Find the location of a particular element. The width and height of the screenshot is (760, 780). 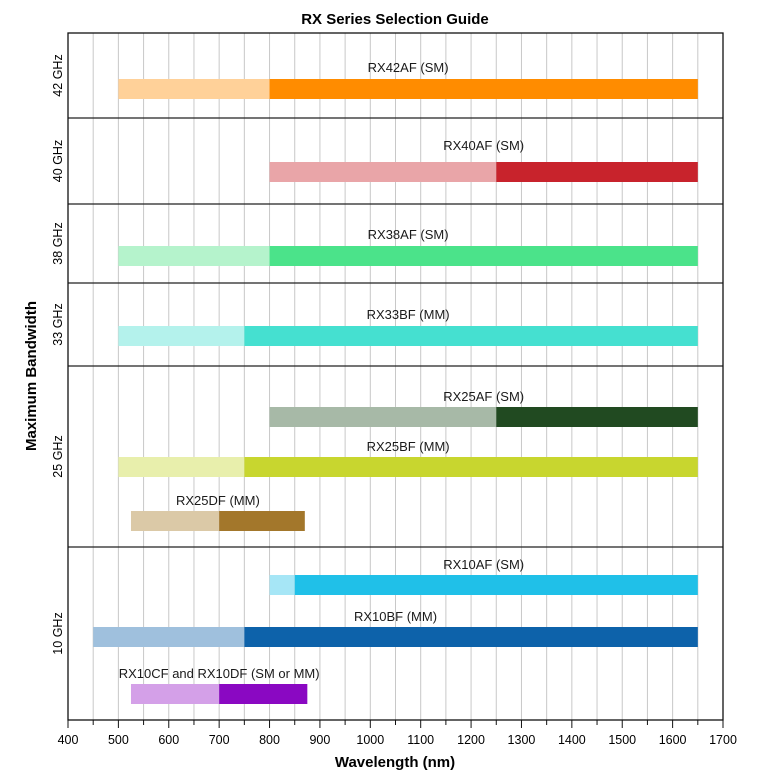

bar-label: RX10BF (MM) is located at coordinates (395, 616).